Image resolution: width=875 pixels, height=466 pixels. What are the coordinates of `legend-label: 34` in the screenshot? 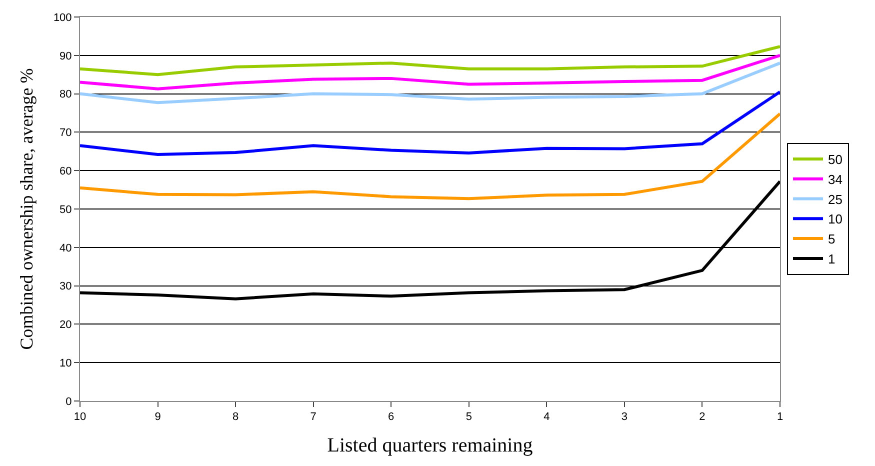 It's located at (835, 179).